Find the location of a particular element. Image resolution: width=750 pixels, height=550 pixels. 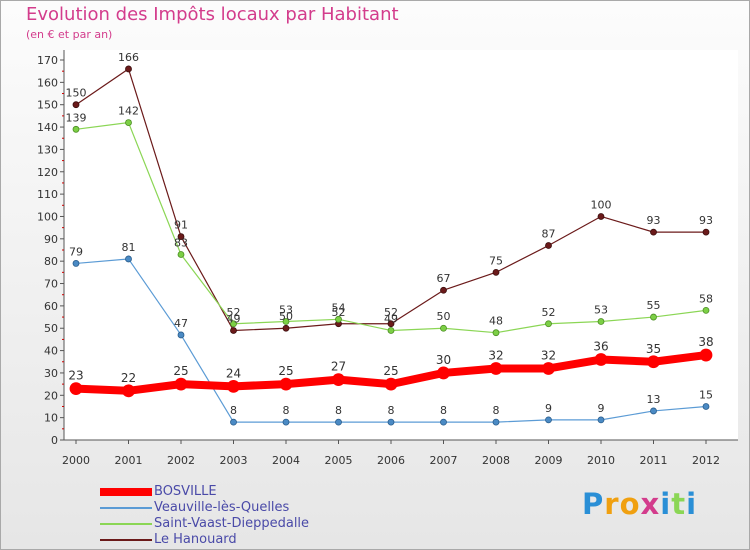

y-tick-label: 170 is located at coordinates (47, 60).